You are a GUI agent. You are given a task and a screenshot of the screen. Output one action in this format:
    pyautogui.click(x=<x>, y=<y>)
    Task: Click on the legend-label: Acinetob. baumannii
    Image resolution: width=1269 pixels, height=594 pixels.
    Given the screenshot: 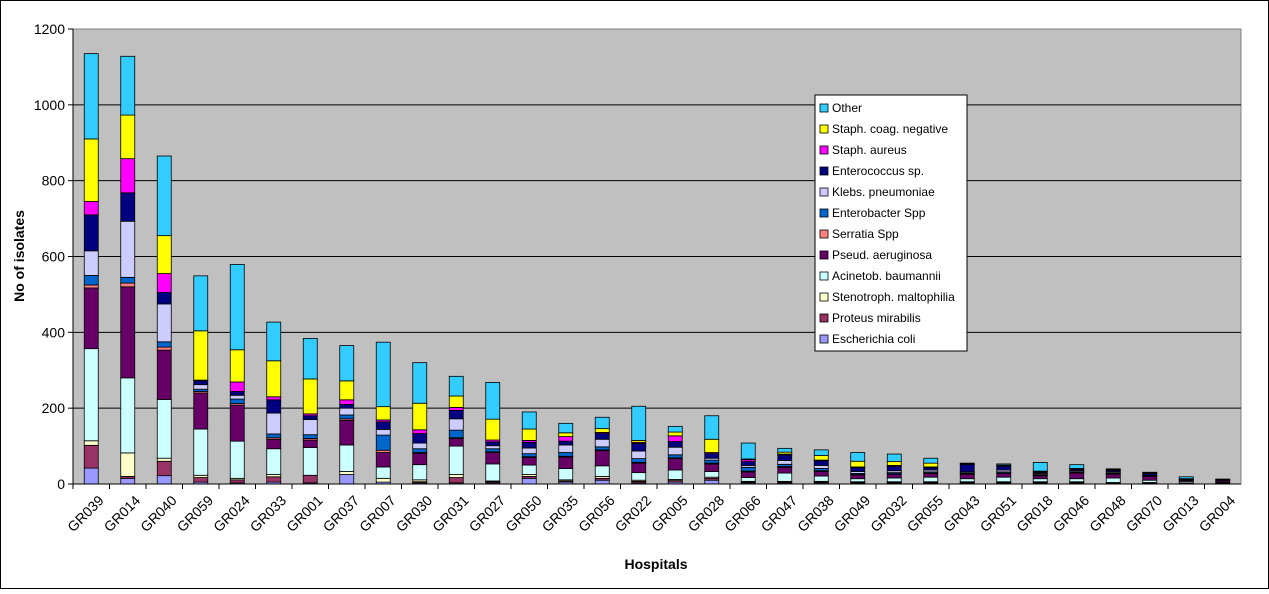 What is the action you would take?
    pyautogui.click(x=886, y=276)
    